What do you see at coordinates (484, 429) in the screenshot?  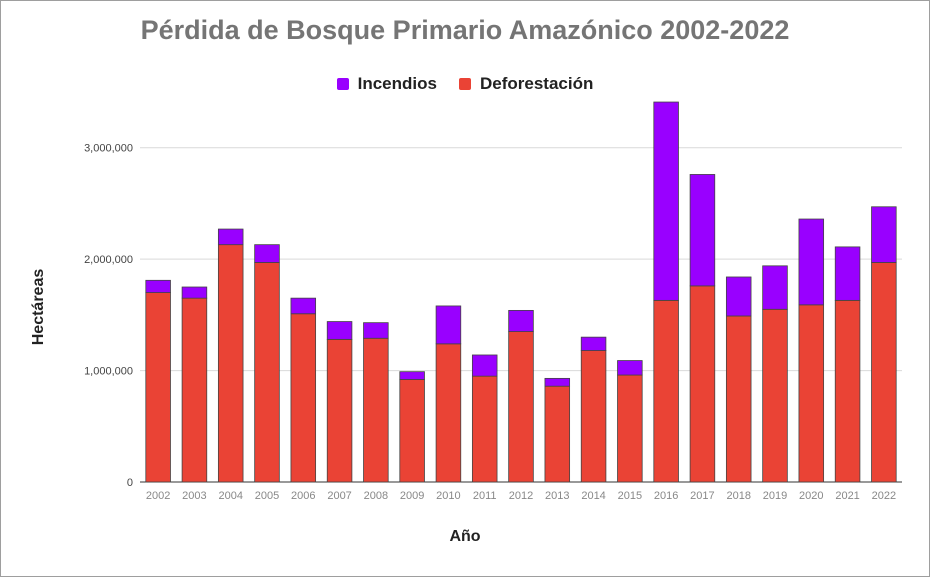 I see `bar-deforestacion-2011` at bounding box center [484, 429].